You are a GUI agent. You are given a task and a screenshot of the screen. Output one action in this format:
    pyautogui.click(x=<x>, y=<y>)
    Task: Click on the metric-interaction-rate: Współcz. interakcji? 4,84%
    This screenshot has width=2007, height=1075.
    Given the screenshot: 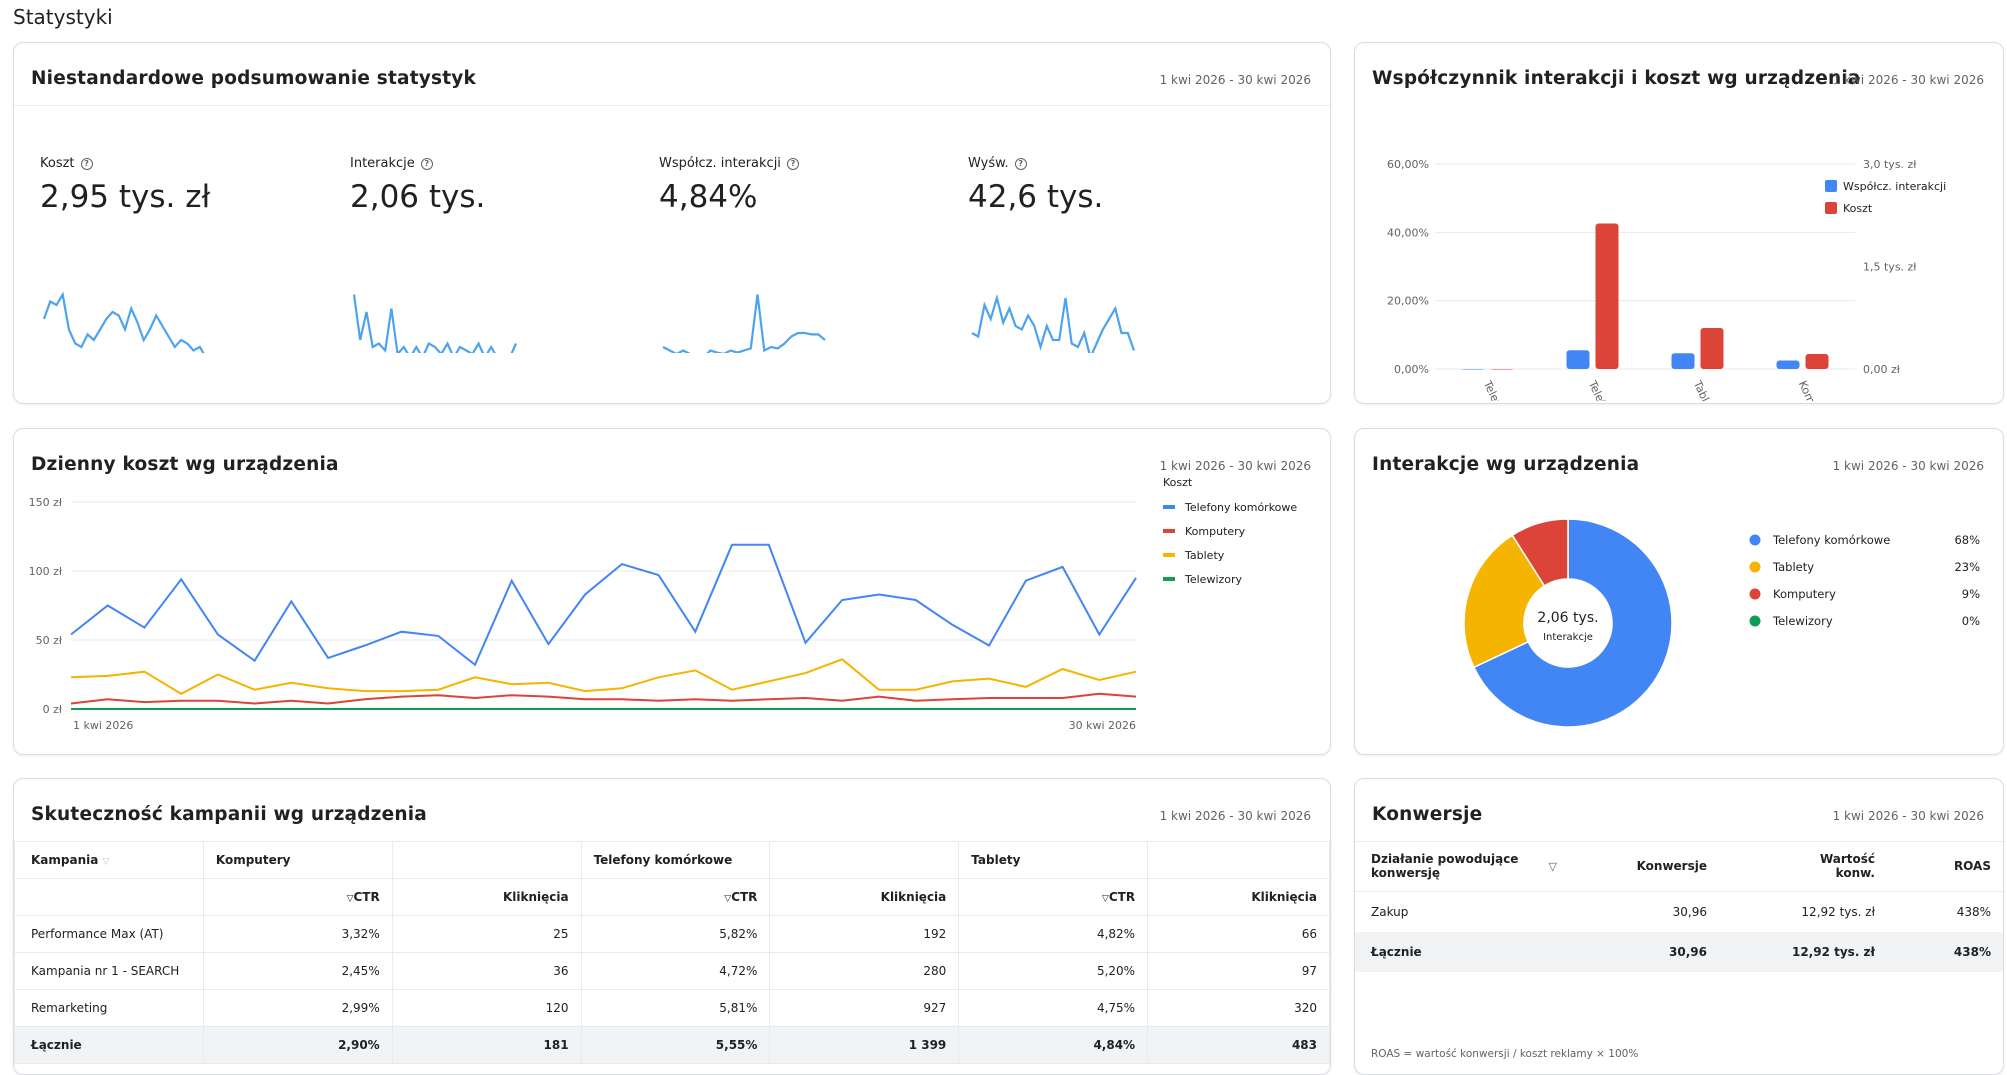 What is the action you would take?
    pyautogui.click(x=729, y=185)
    